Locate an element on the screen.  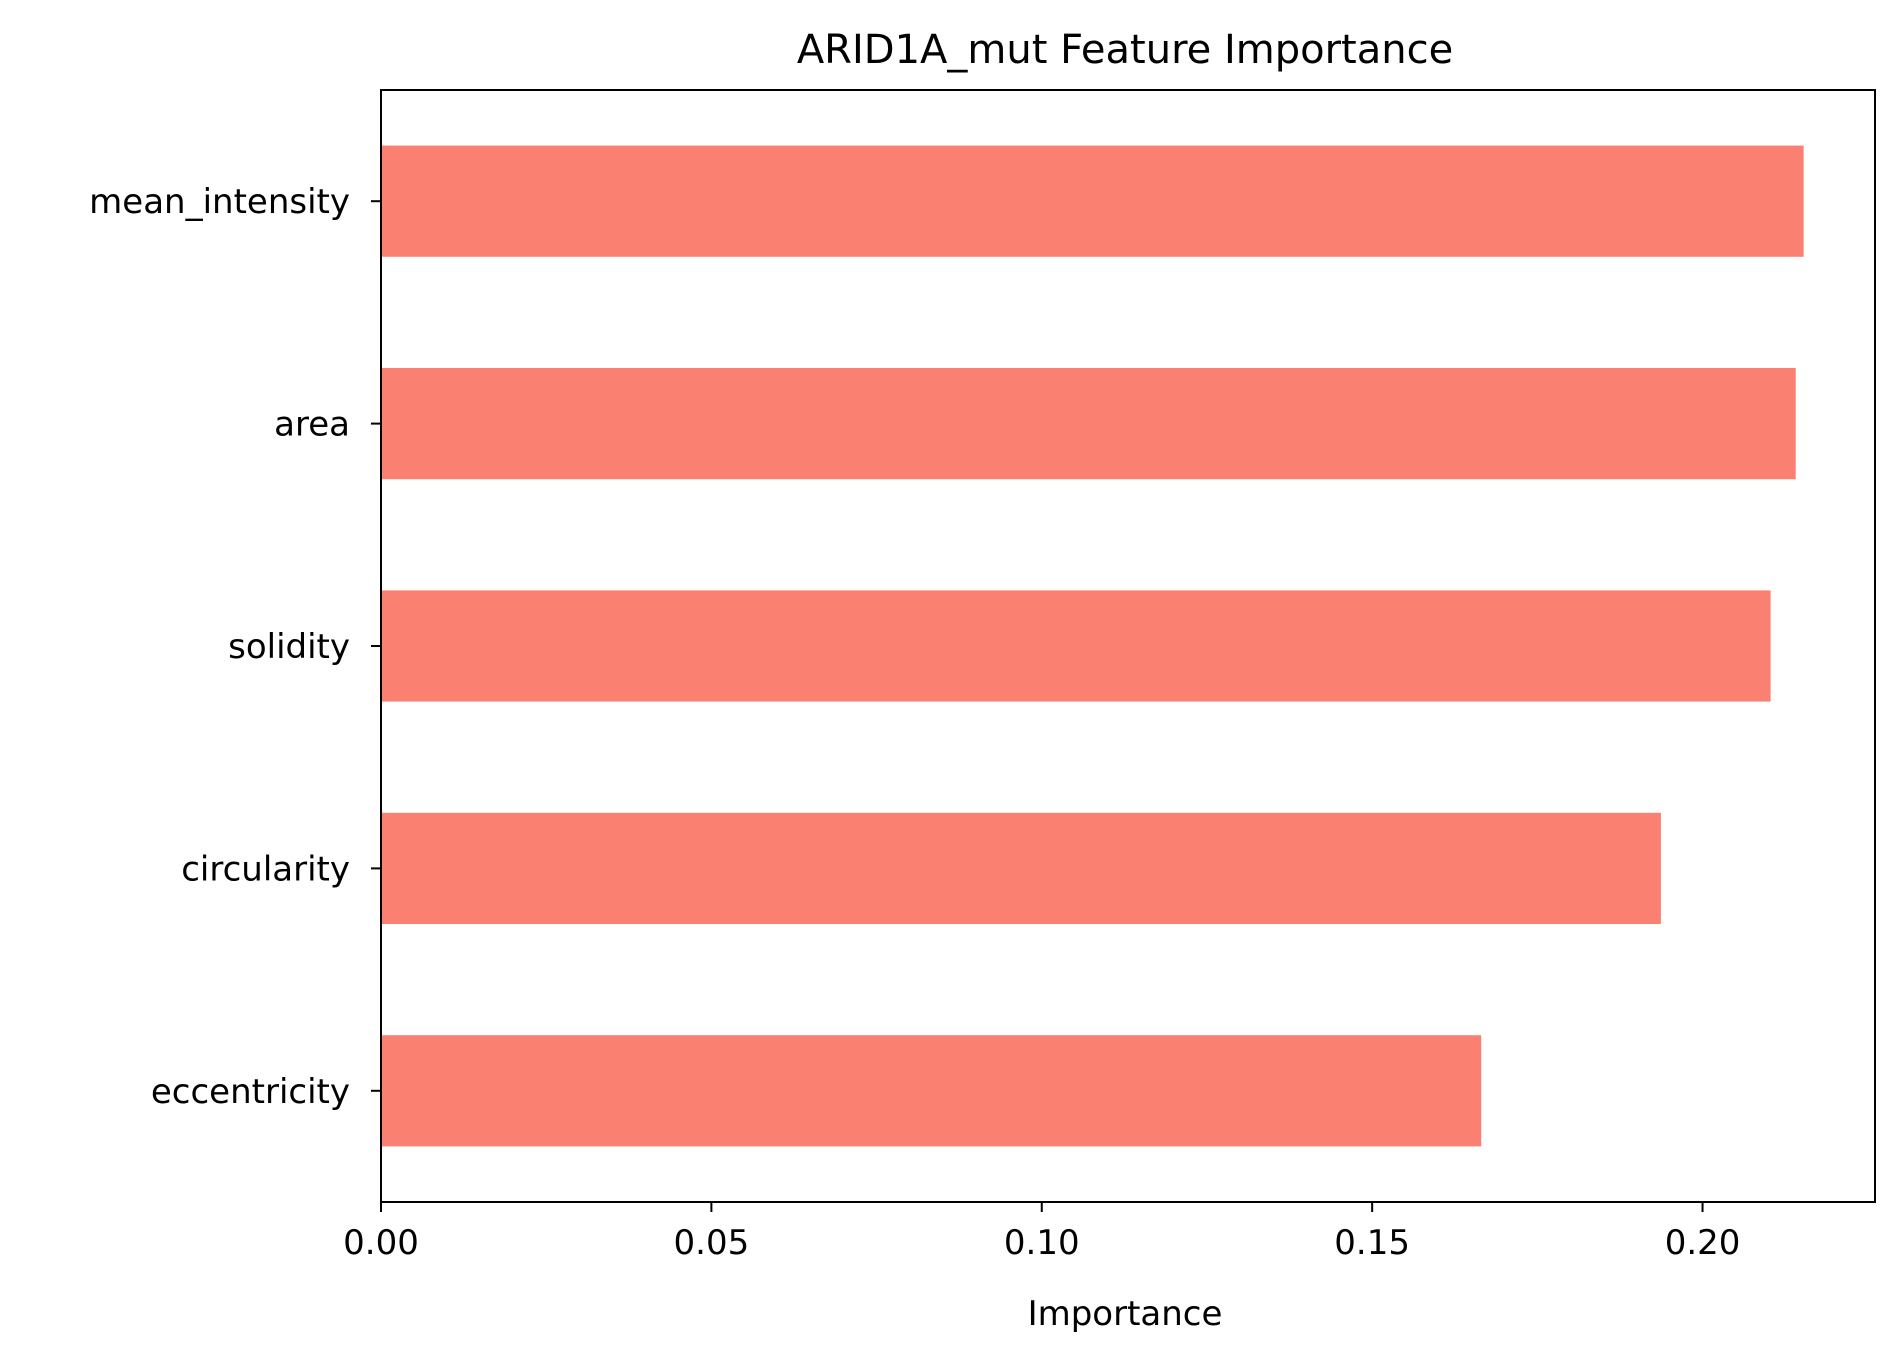
x-tick-label: 0.10 is located at coordinates (1042, 1243).